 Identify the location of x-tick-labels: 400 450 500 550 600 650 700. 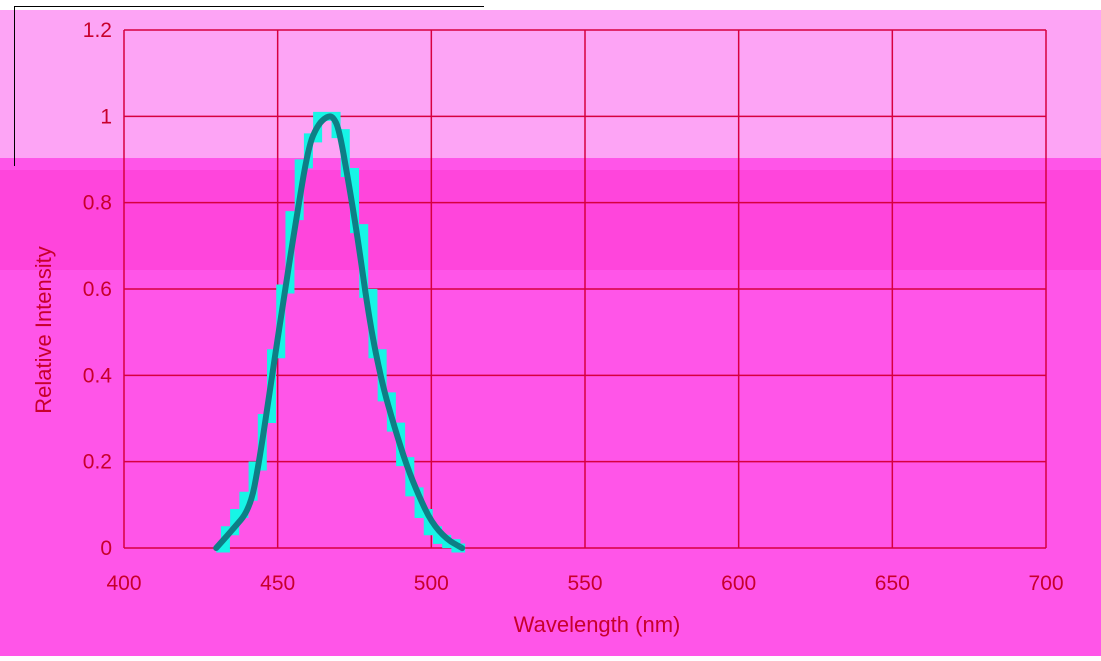
(584, 583).